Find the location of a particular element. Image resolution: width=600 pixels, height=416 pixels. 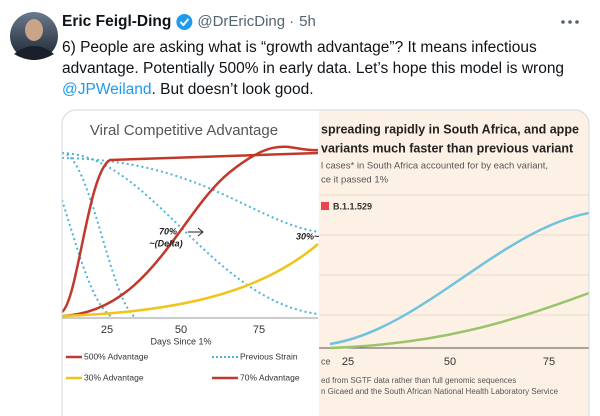

legend-label: 70% Advantage is located at coordinates (270, 377).